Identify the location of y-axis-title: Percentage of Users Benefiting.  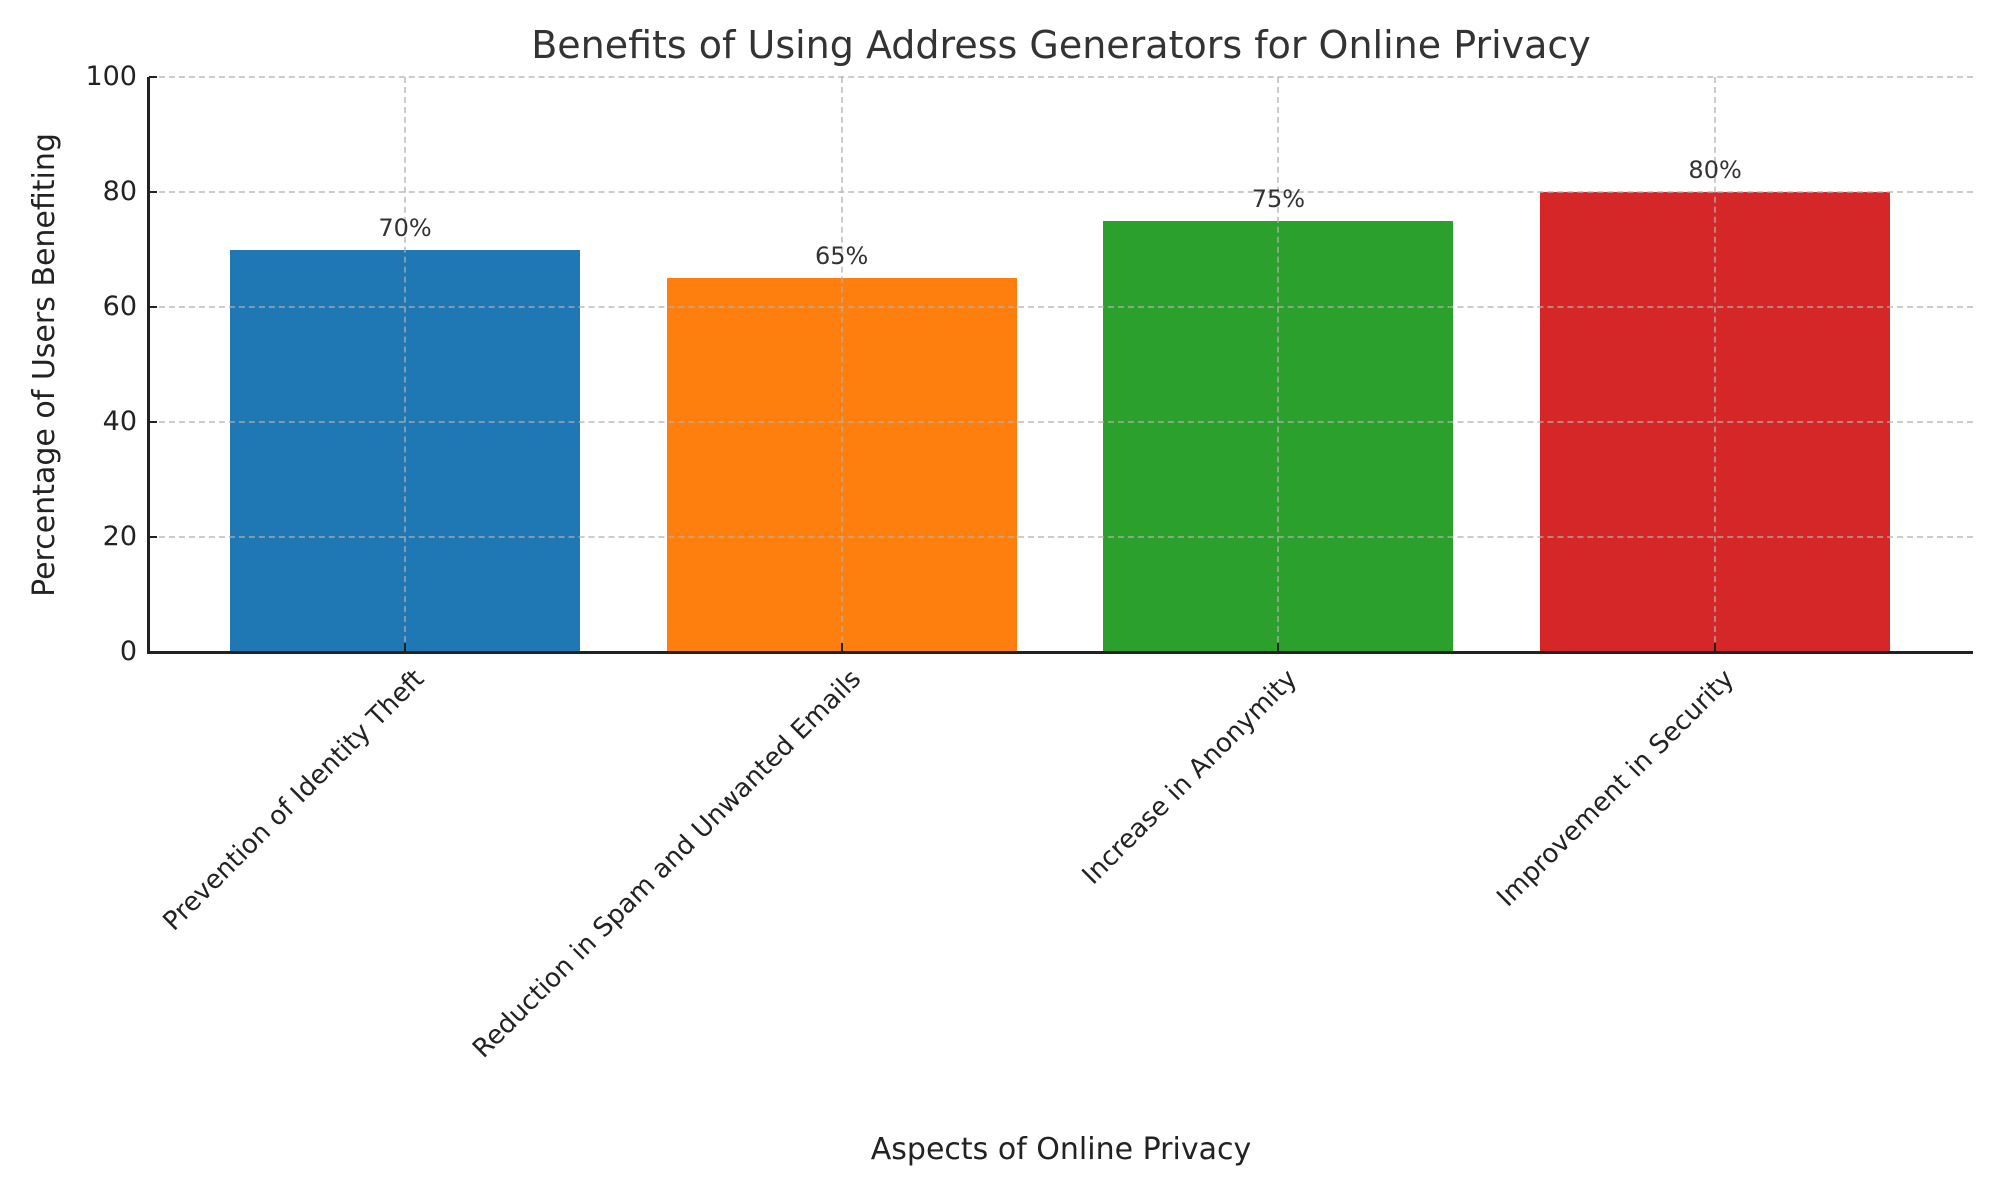
(44, 365).